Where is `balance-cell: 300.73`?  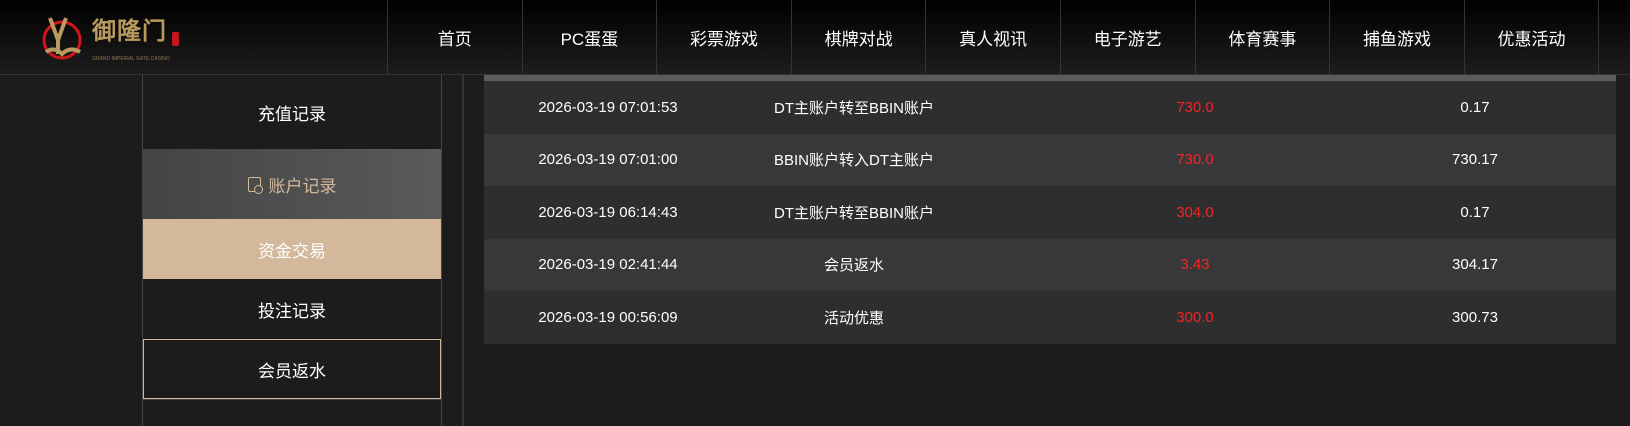
balance-cell: 300.73 is located at coordinates (1475, 317).